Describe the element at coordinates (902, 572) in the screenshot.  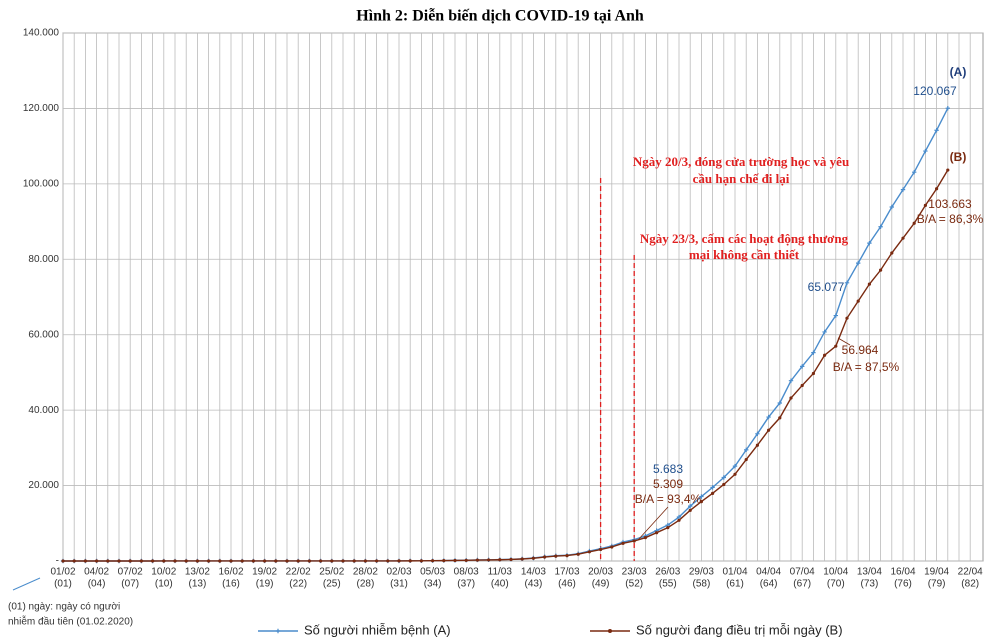
I see `x-tick-label: 16/04` at that location.